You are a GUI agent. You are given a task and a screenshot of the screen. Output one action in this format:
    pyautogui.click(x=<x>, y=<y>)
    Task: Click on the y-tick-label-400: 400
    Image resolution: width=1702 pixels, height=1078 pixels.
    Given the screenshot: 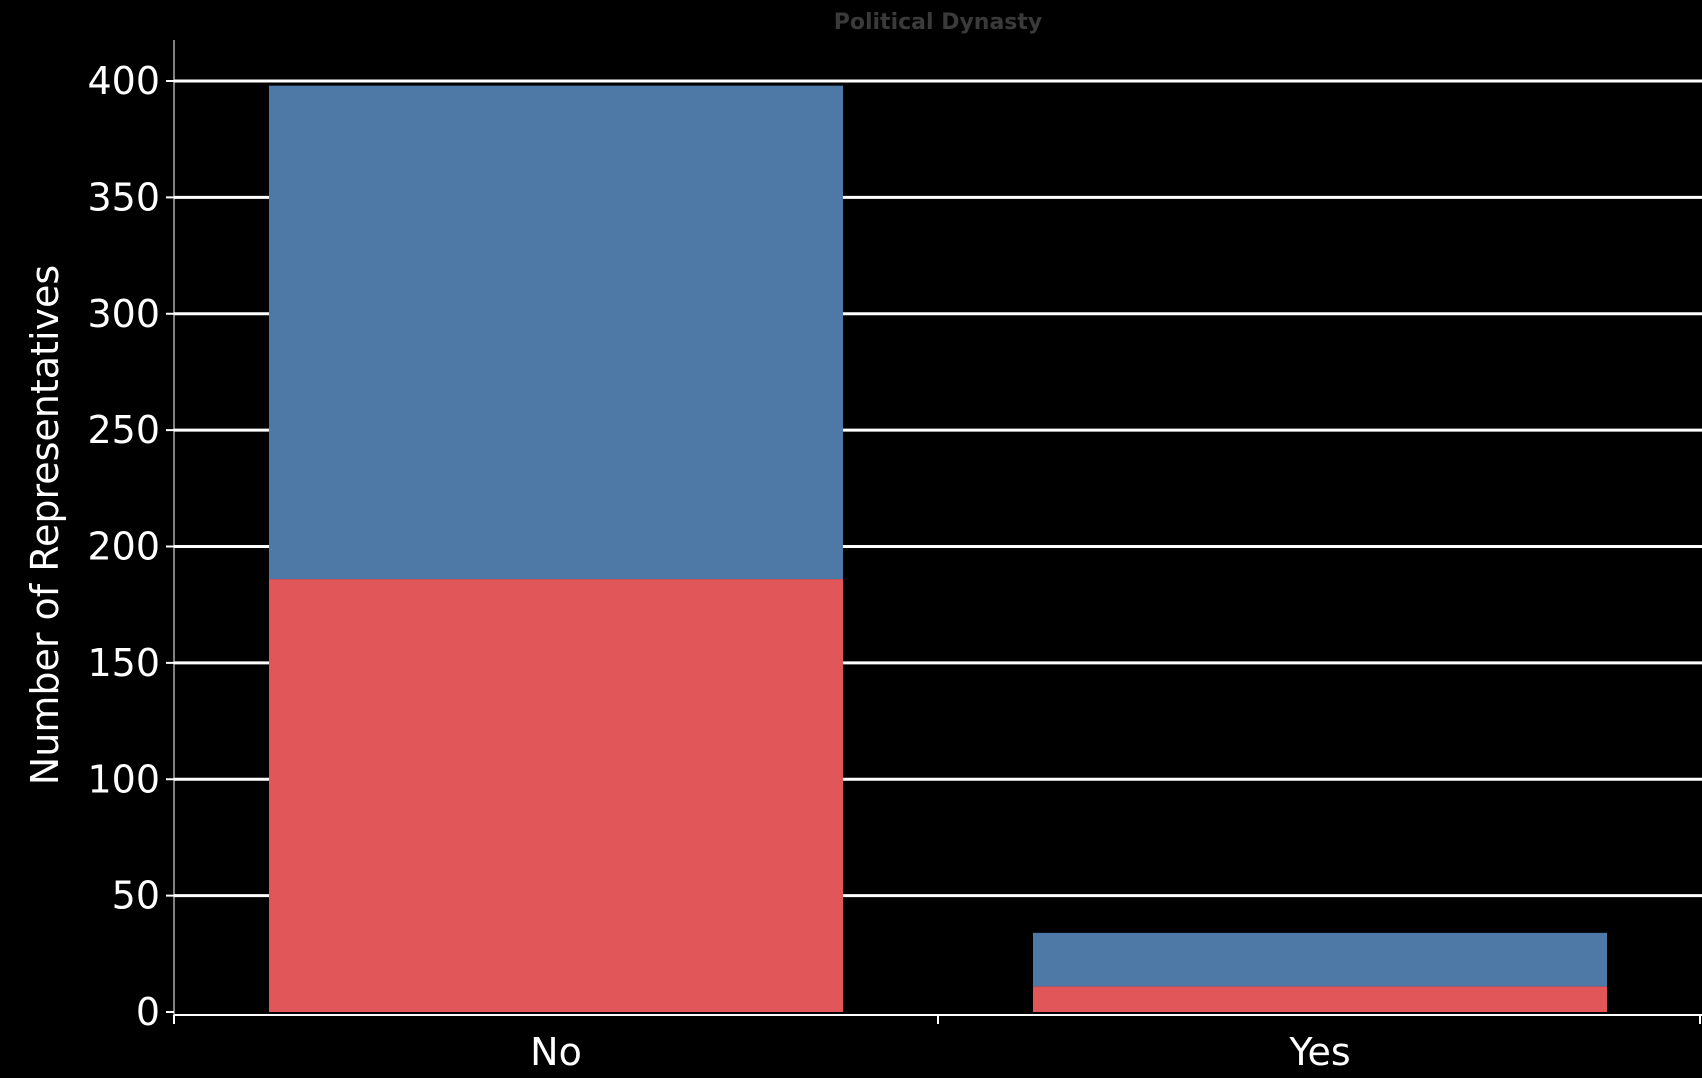 What is the action you would take?
    pyautogui.click(x=123, y=81)
    